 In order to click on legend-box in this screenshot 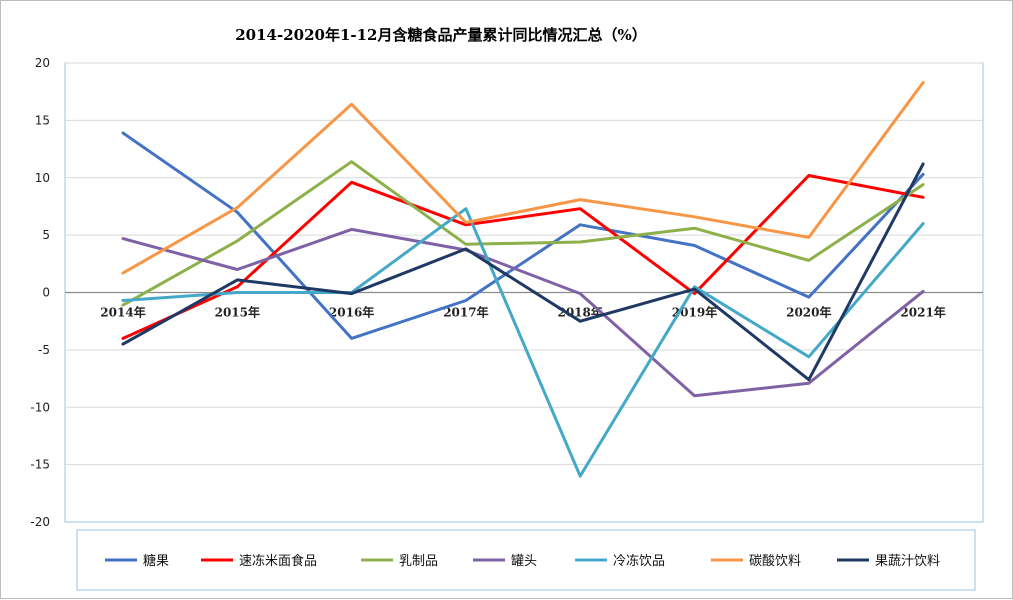, I will do `click(526, 560)`.